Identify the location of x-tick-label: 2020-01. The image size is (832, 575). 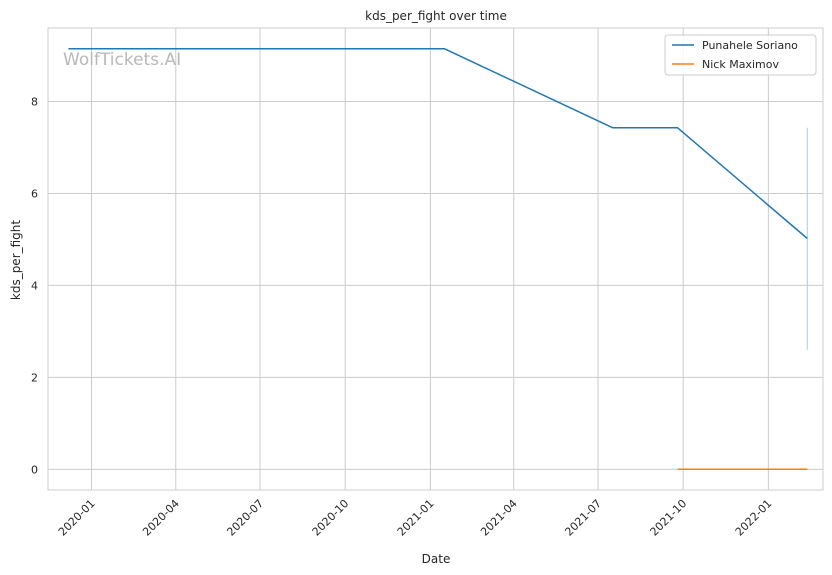
(77, 518).